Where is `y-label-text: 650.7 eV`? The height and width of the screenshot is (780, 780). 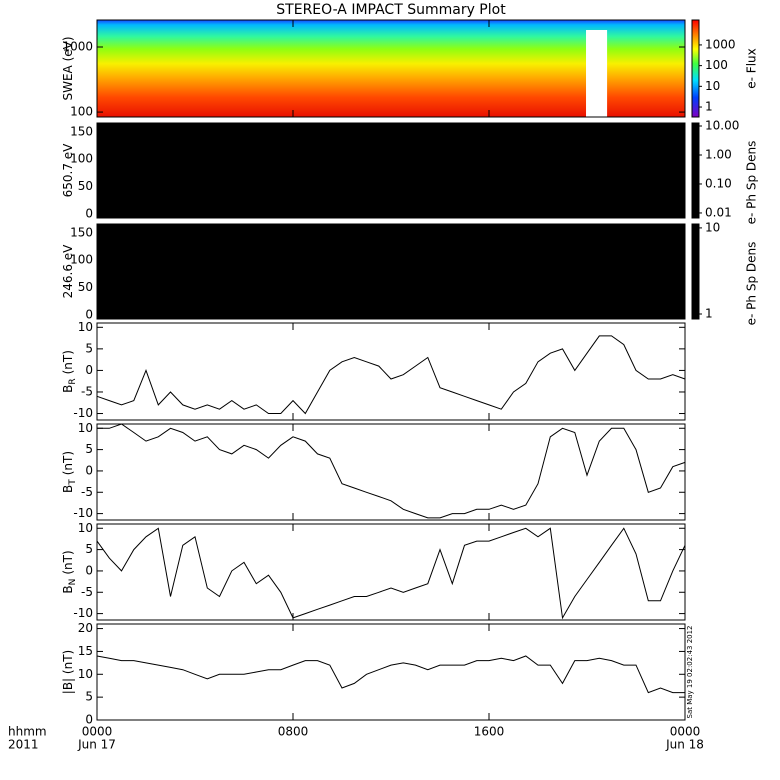 y-label-text: 650.7 eV is located at coordinates (68, 170).